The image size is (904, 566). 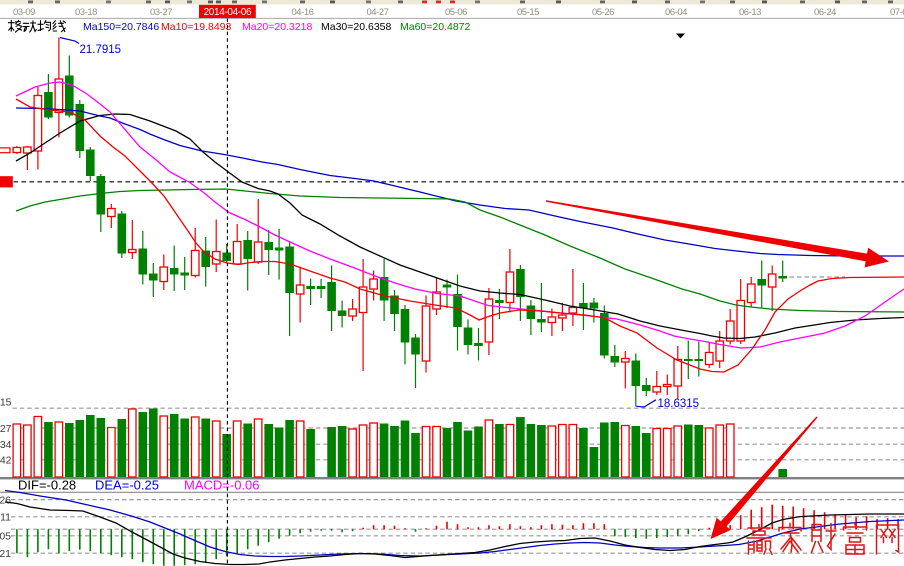 I want to click on svg-text: 05, so click(x=5, y=537).